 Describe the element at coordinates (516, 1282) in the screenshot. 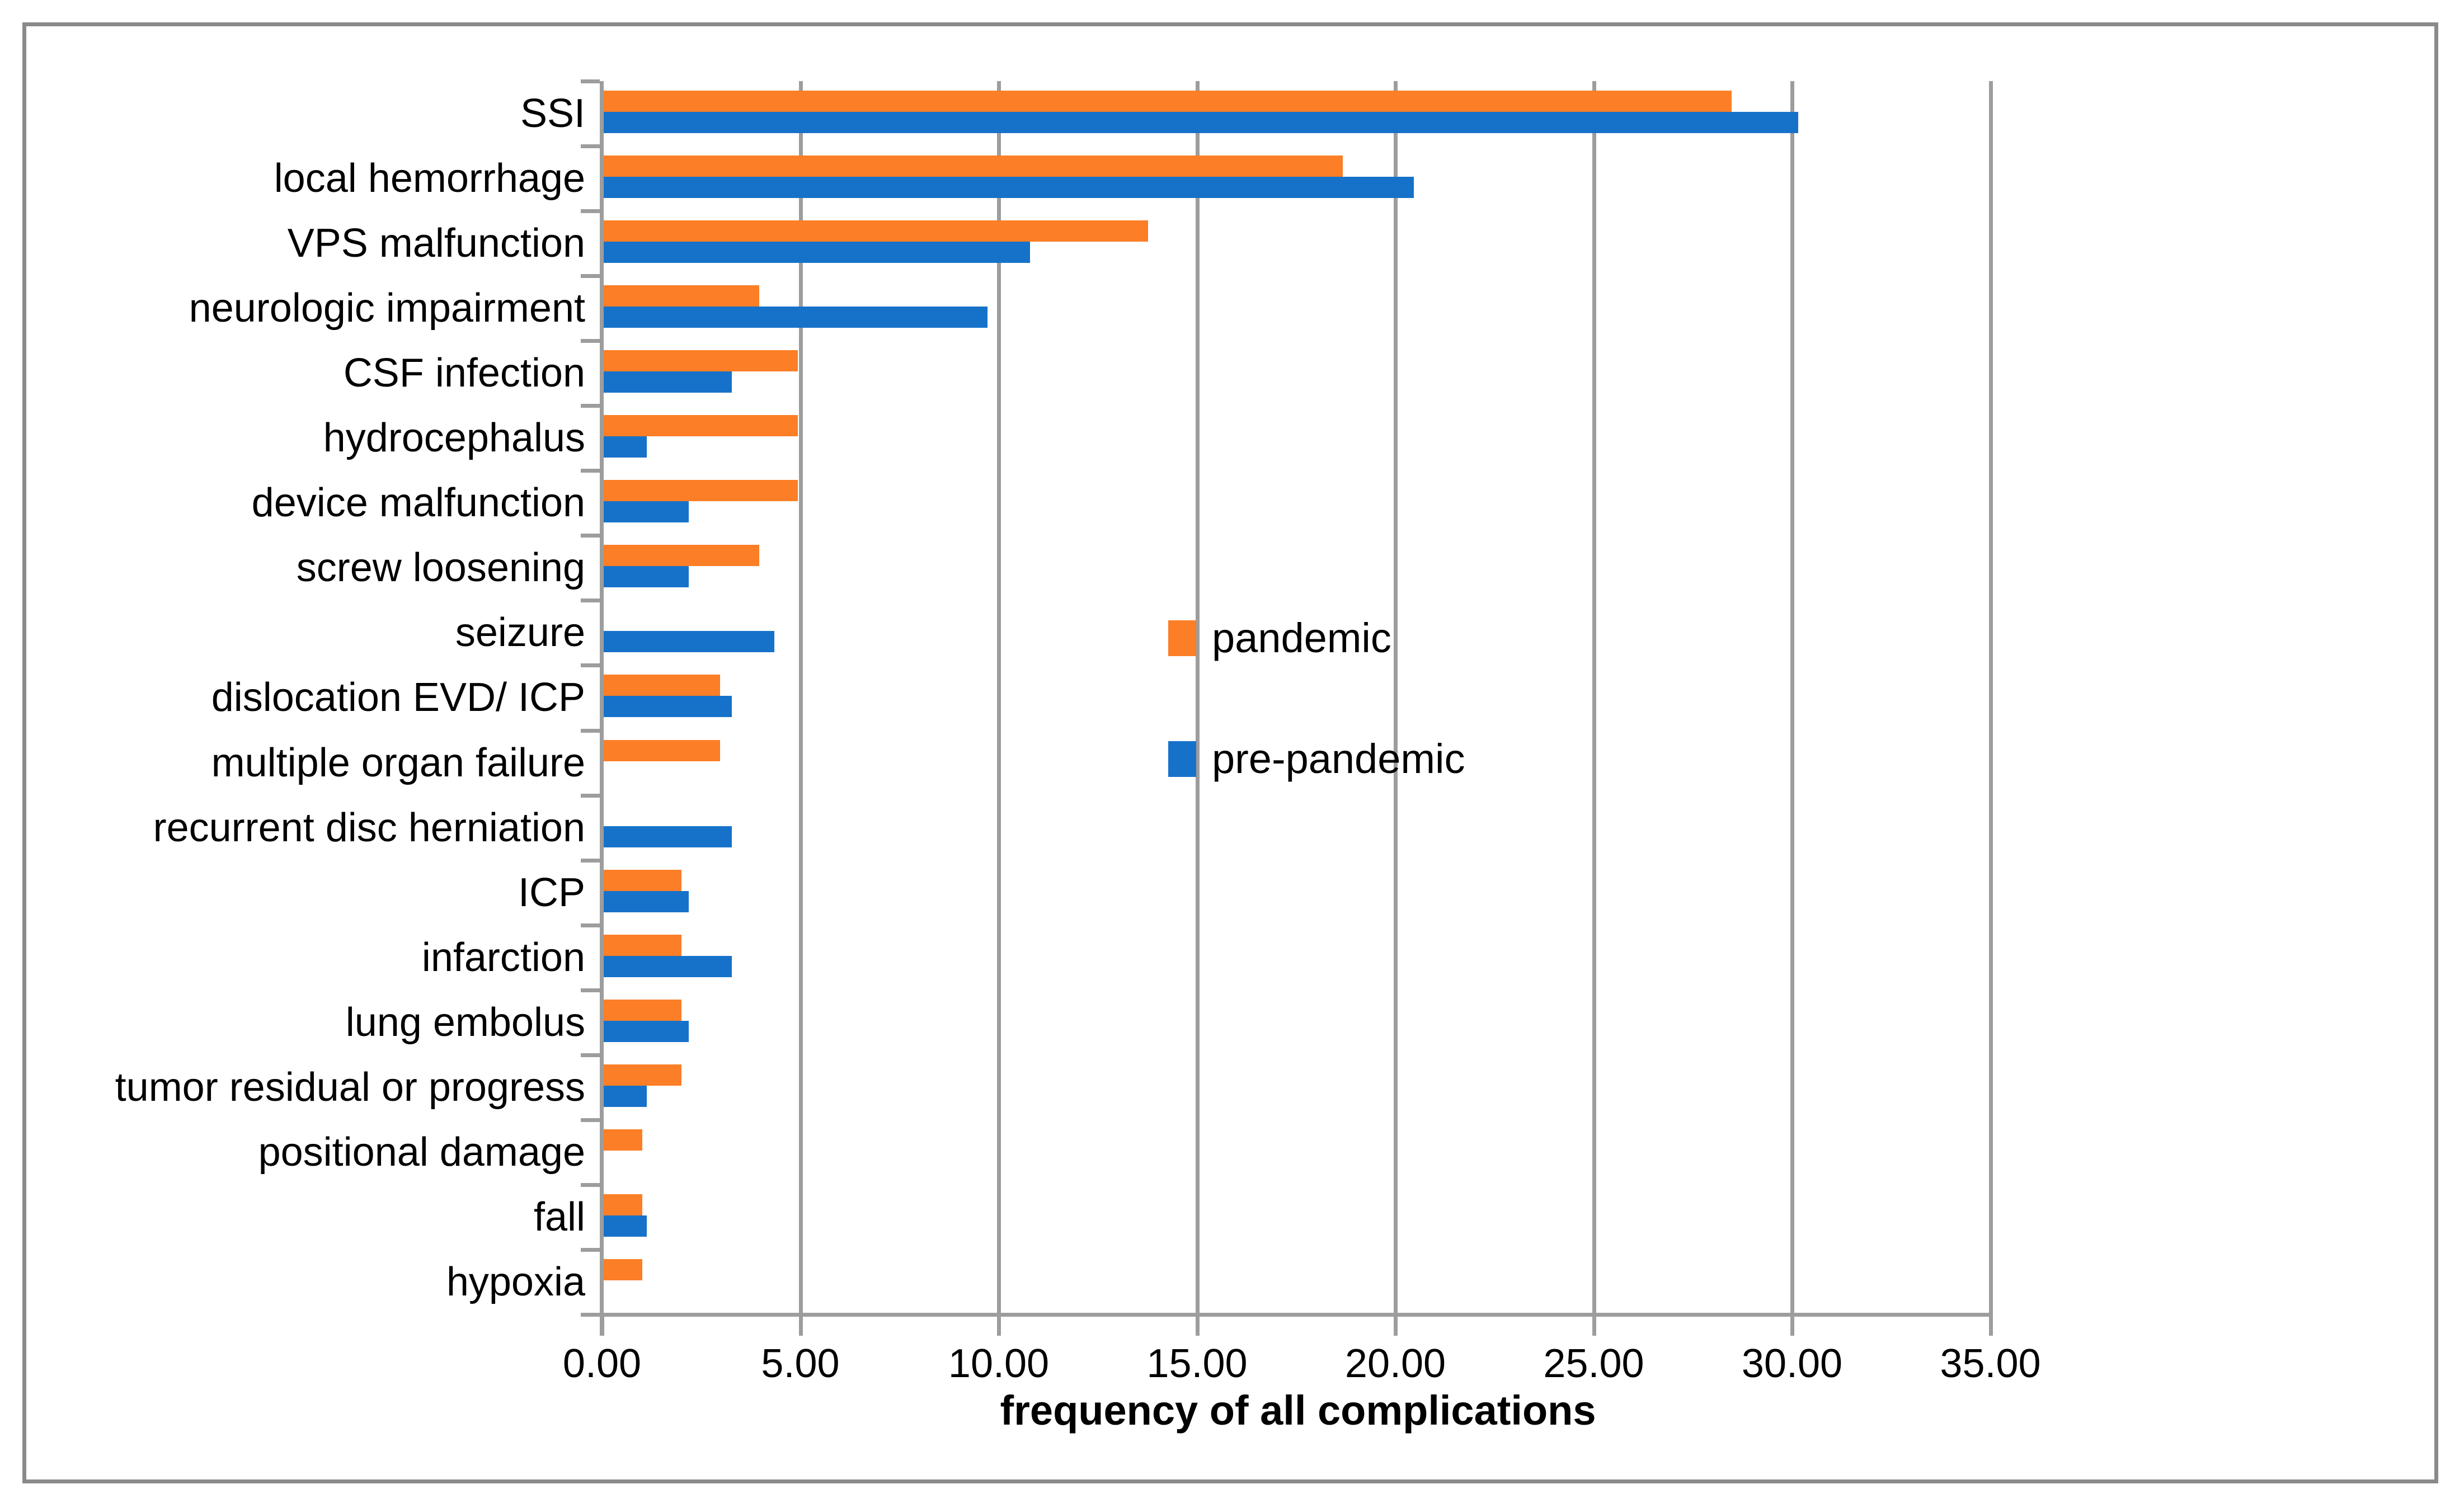

I see `category-label: hypoxia` at that location.